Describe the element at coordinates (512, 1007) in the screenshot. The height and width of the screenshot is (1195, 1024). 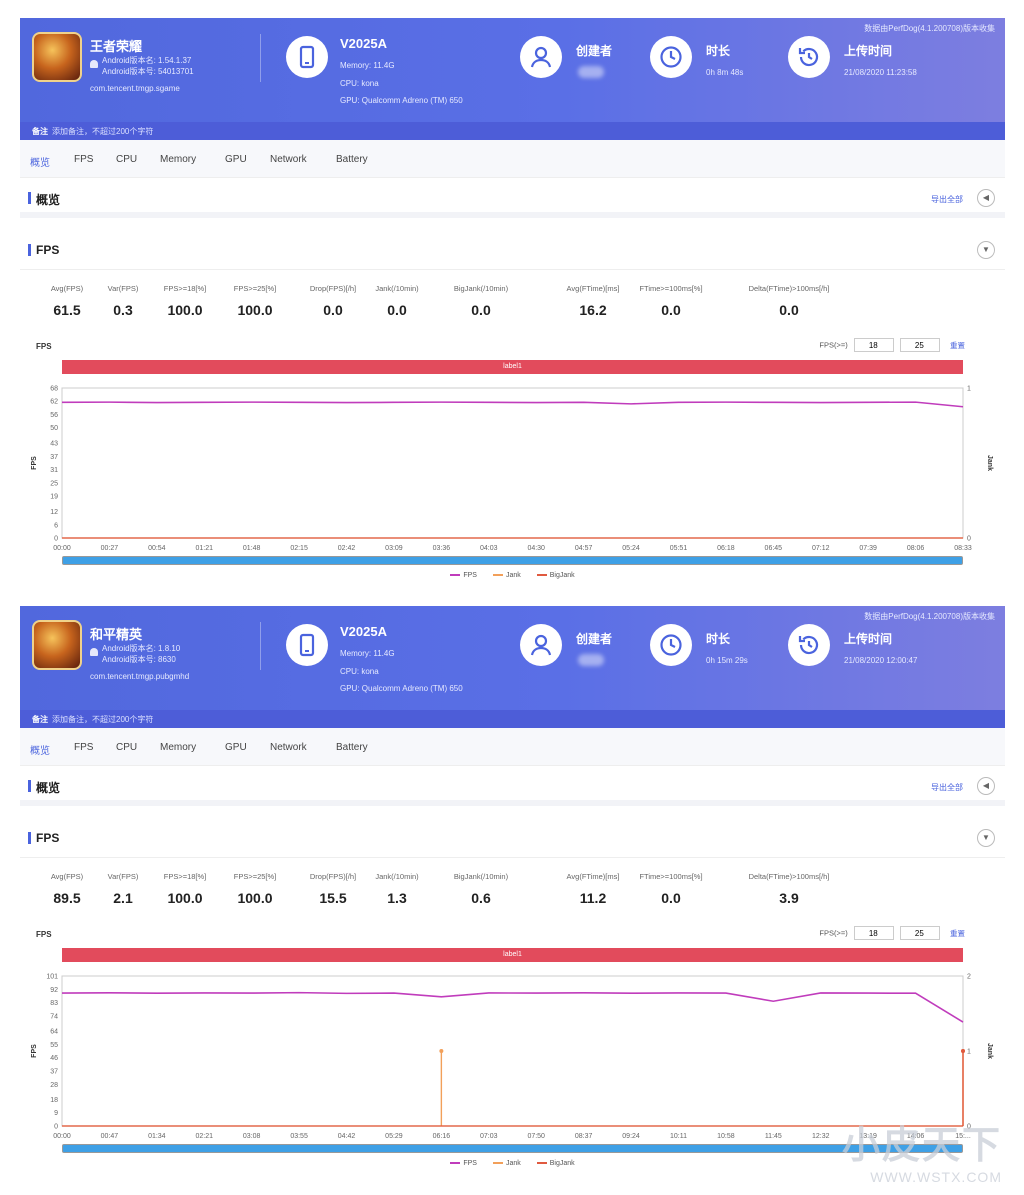
I see `series-line-fps` at that location.